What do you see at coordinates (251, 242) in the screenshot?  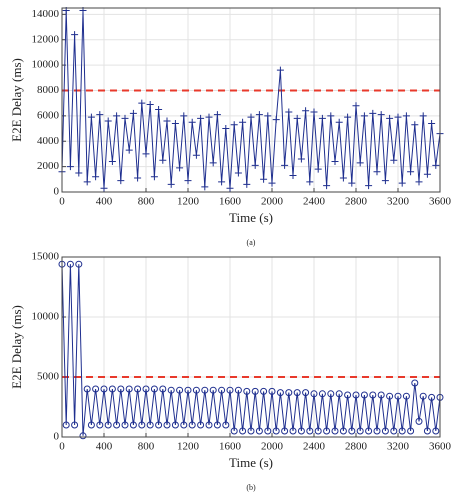 I see `caption: (a)` at bounding box center [251, 242].